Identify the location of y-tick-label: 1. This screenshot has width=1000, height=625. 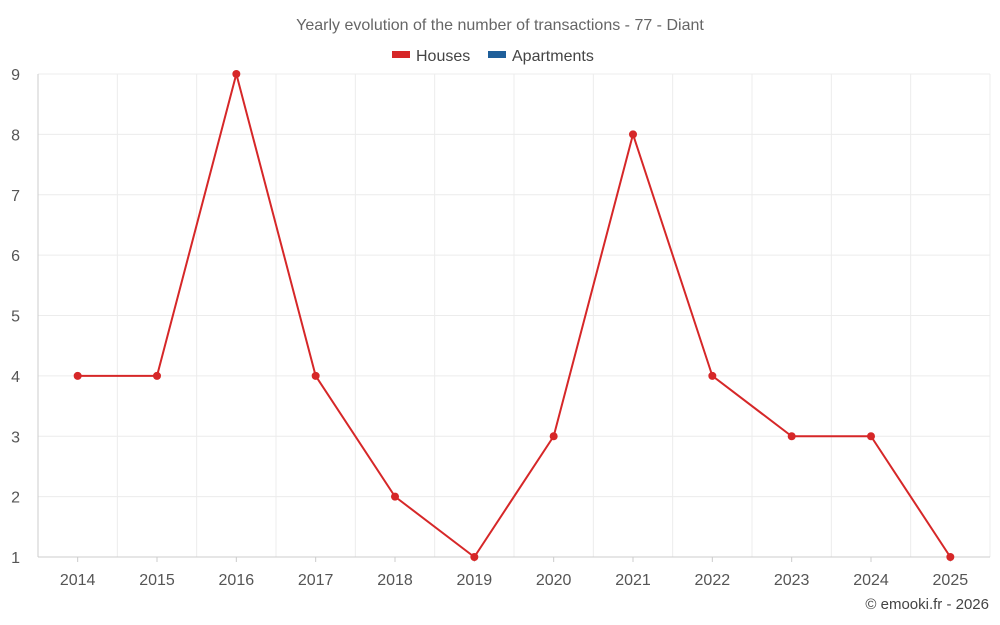
(15, 558).